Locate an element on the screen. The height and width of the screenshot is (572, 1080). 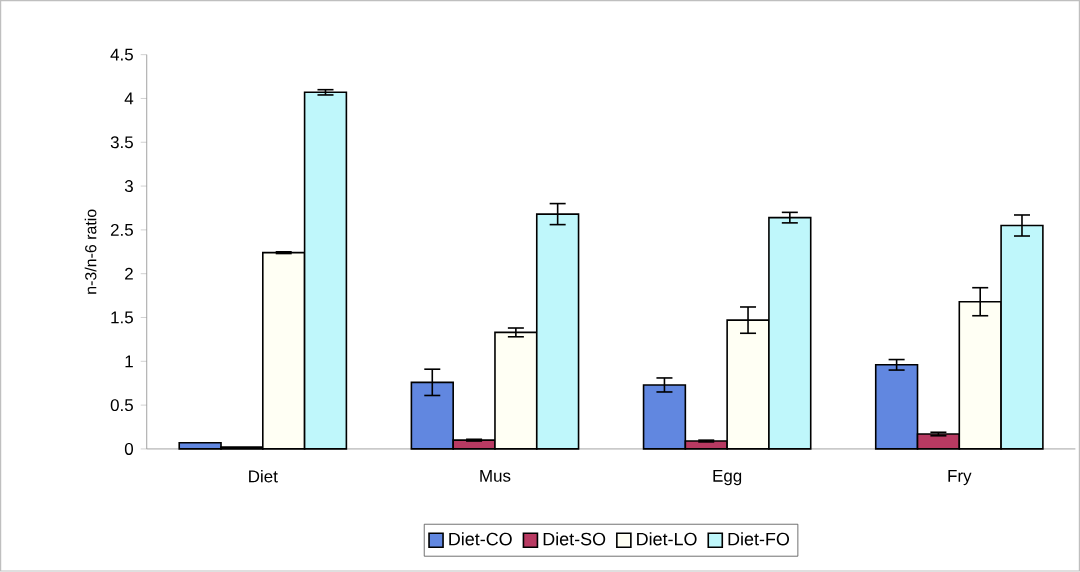
y-tick-label: 0.5 is located at coordinates (121, 405).